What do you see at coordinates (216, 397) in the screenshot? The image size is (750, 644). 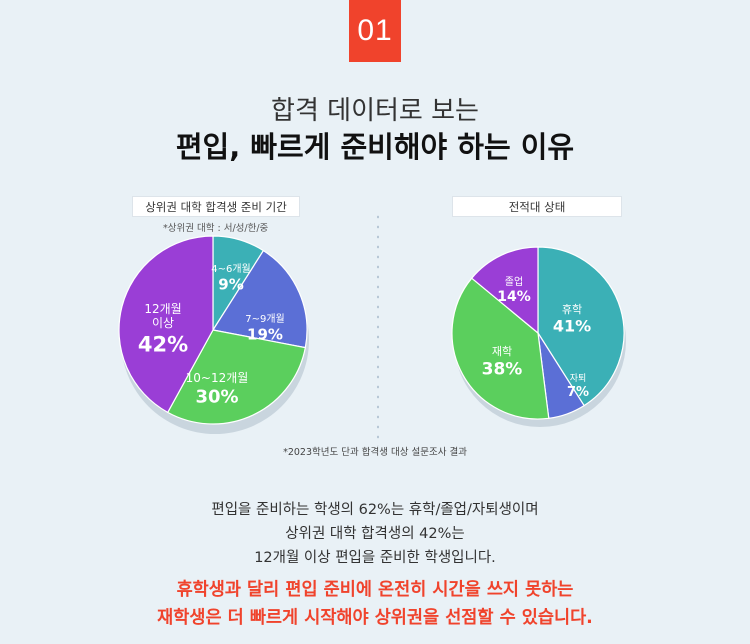 I see `slice-value-label: 30%` at bounding box center [216, 397].